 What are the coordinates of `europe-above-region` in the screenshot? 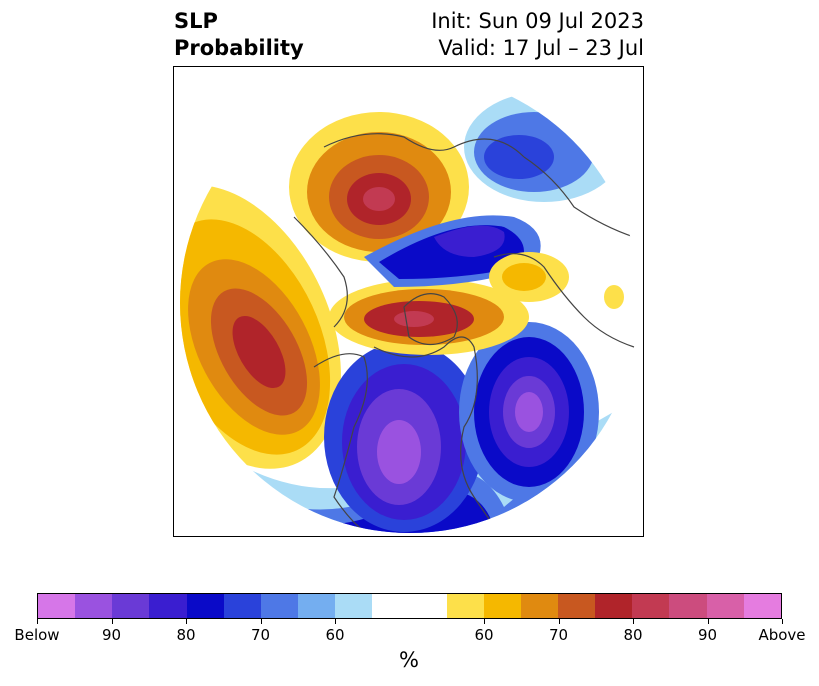 It's located at (556, 280).